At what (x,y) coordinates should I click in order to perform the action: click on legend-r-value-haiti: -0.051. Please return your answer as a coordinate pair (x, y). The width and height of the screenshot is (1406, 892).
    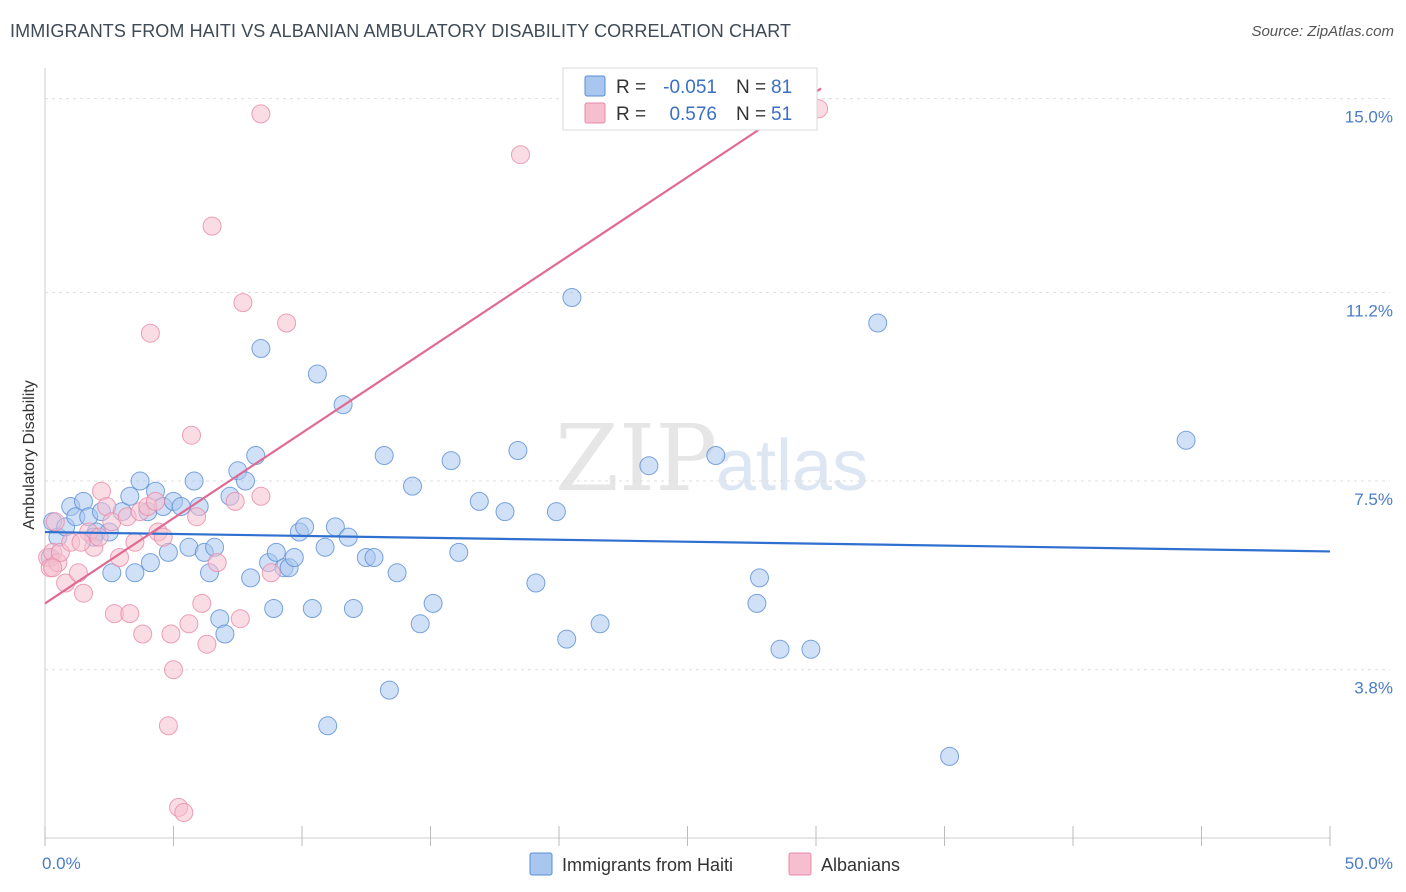
    Looking at the image, I should click on (690, 87).